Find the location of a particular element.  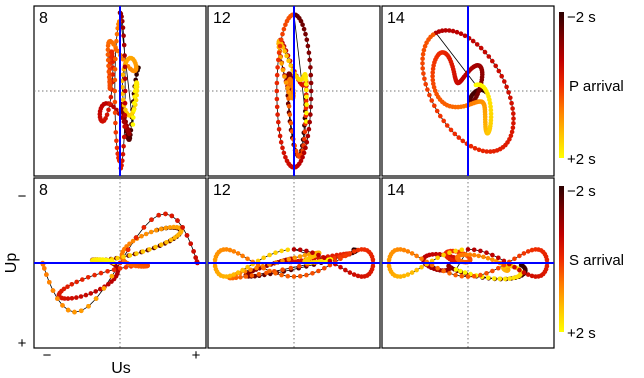

panel-p-12: 12 is located at coordinates (294, 91).